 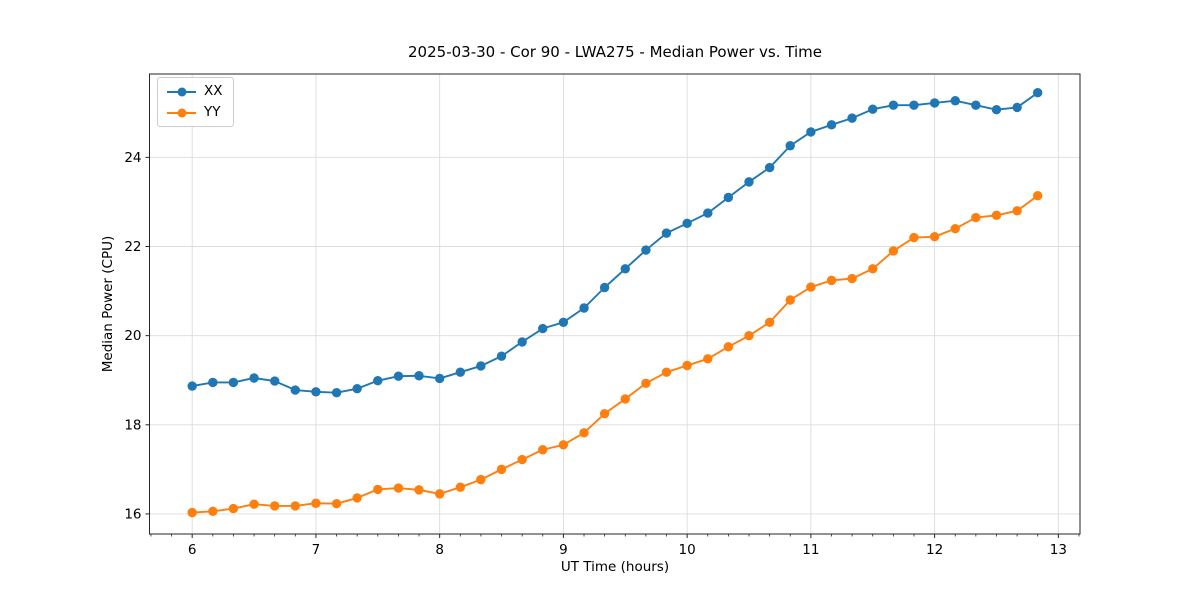 What do you see at coordinates (132, 247) in the screenshot?
I see `y-tick-label: 22` at bounding box center [132, 247].